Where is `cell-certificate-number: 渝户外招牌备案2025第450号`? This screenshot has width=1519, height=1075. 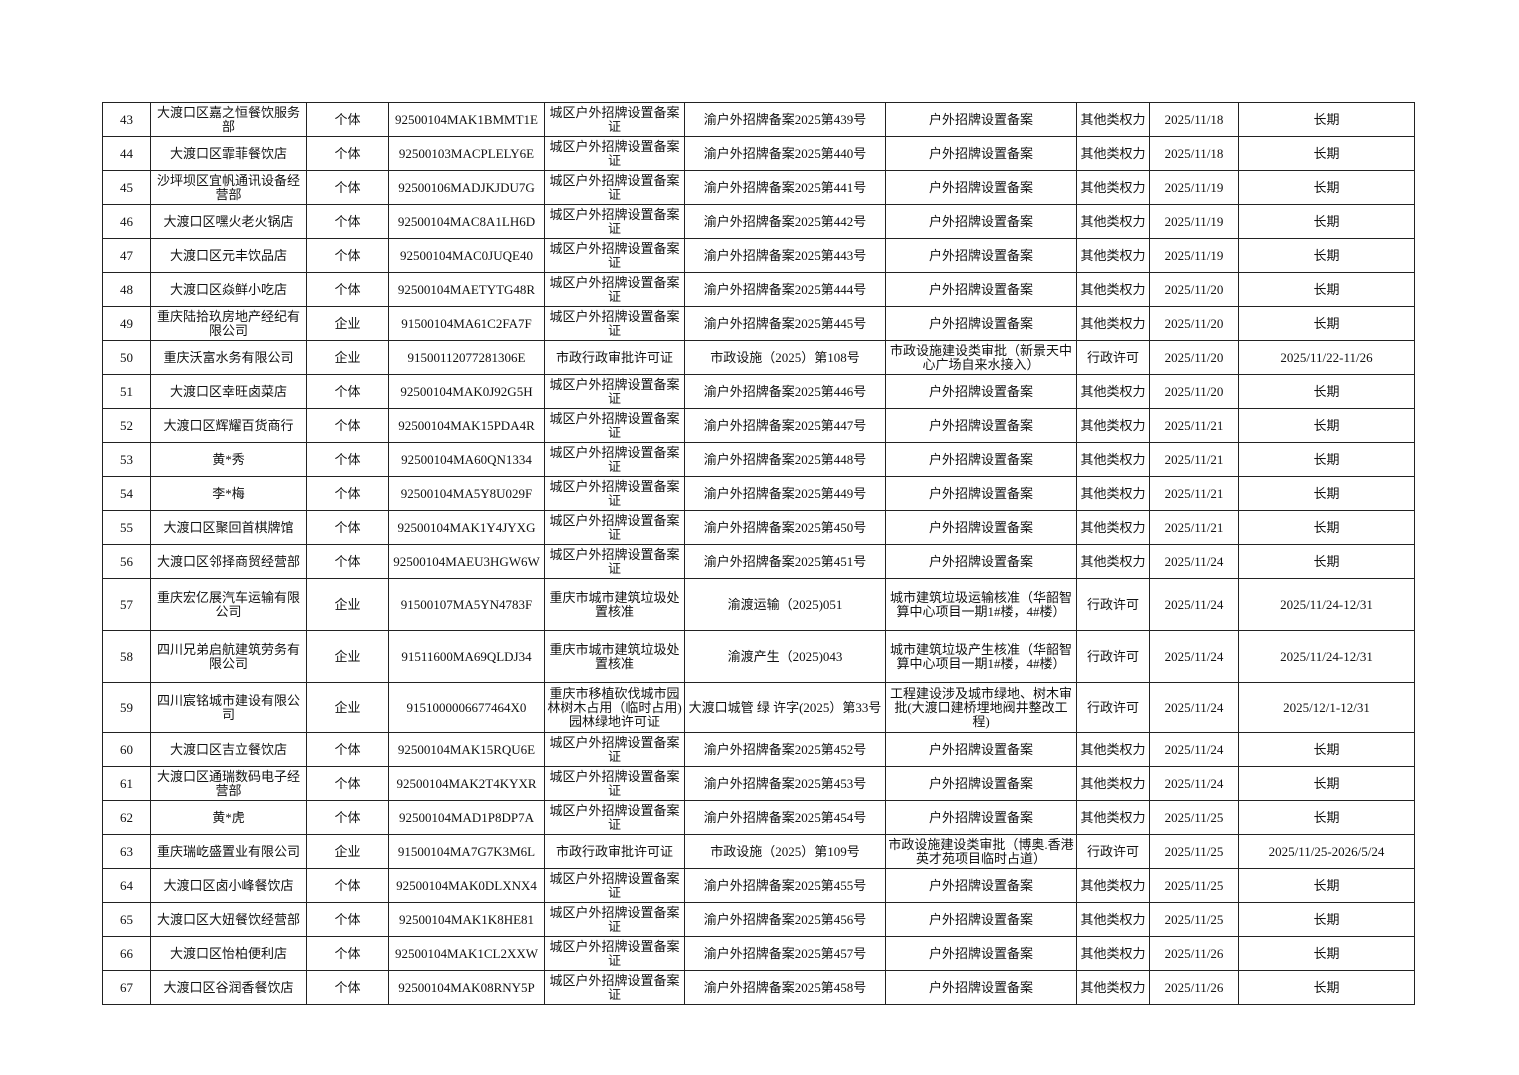 cell-certificate-number: 渝户外招牌备案2025第450号 is located at coordinates (785, 527).